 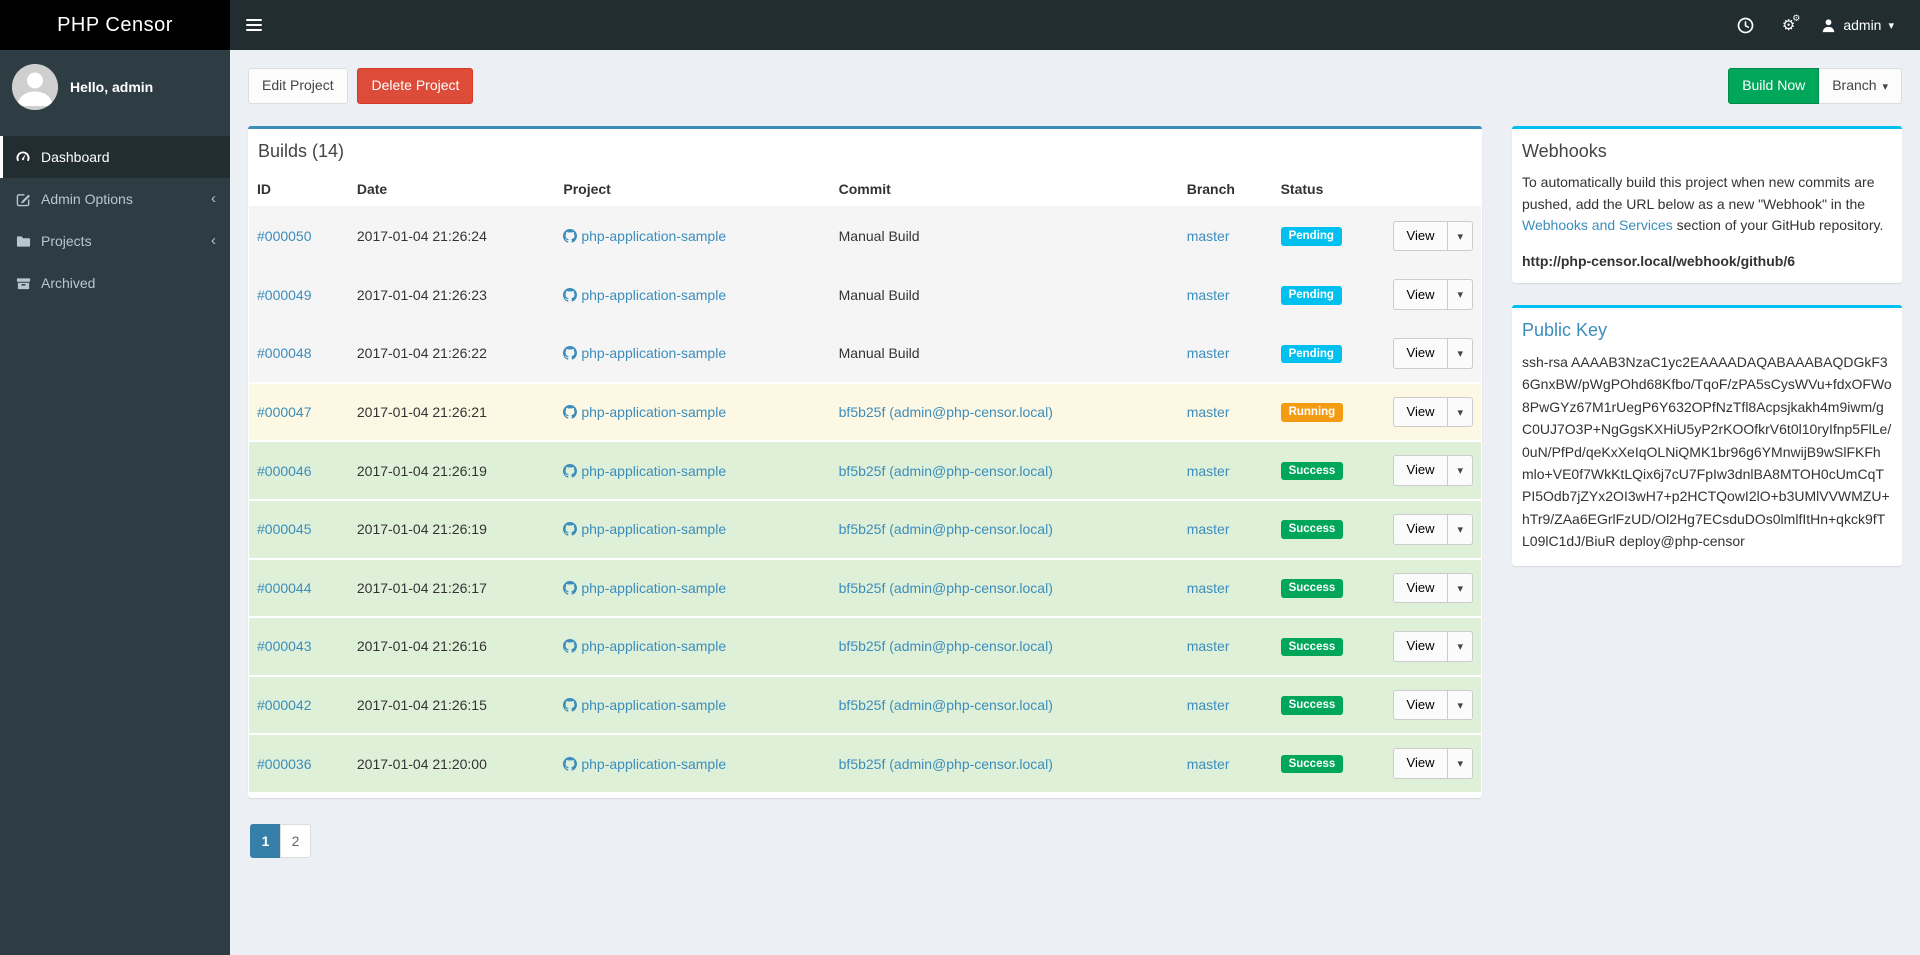 I want to click on build-id-link: #000047, so click(x=284, y=412).